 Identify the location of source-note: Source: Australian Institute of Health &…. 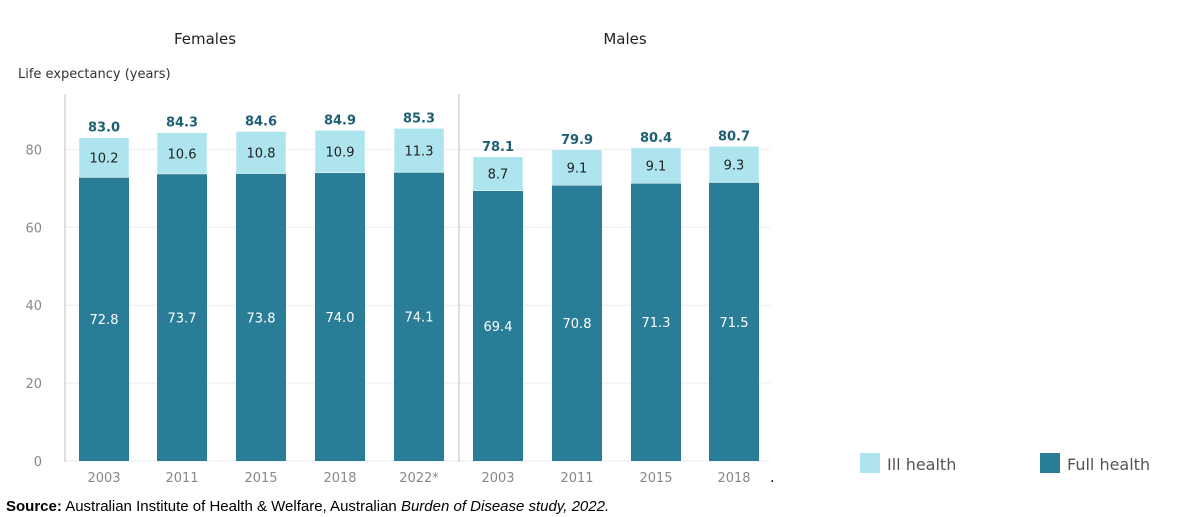
(307, 506).